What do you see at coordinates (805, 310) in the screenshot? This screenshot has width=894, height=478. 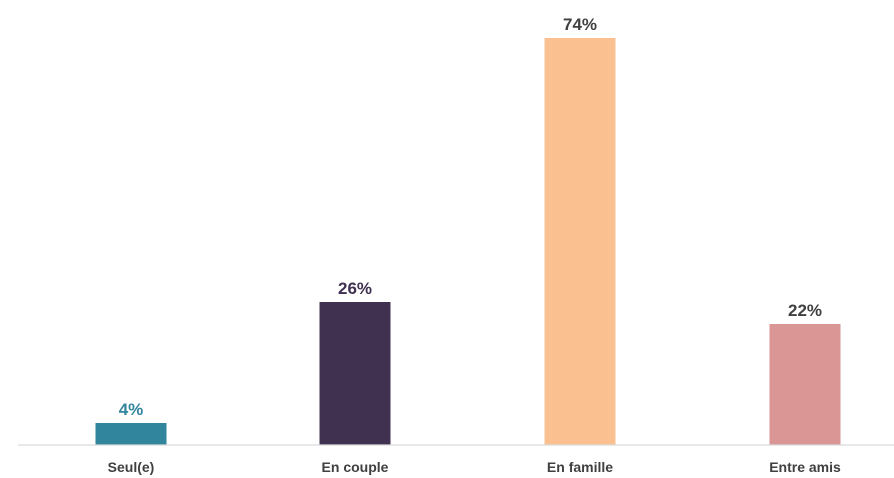 I see `data-label-3: 22%` at bounding box center [805, 310].